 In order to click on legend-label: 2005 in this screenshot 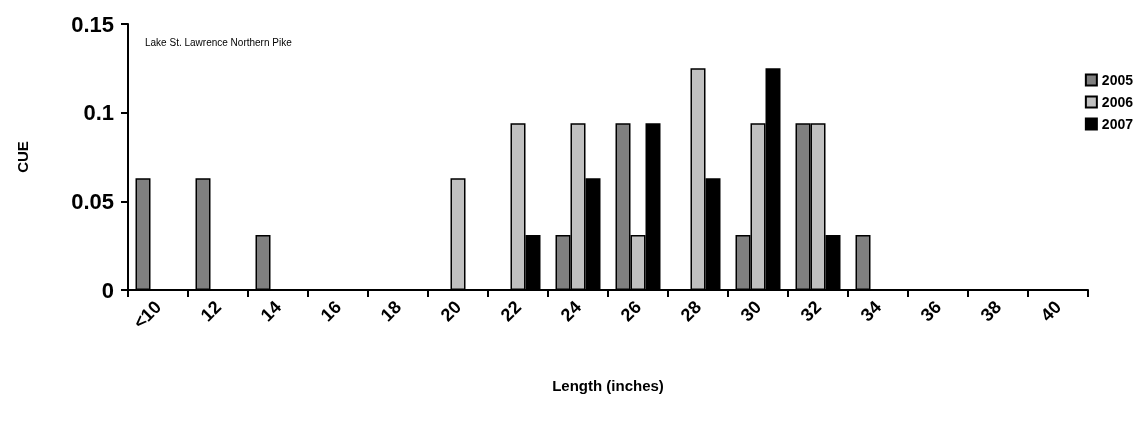, I will do `click(1117, 80)`.